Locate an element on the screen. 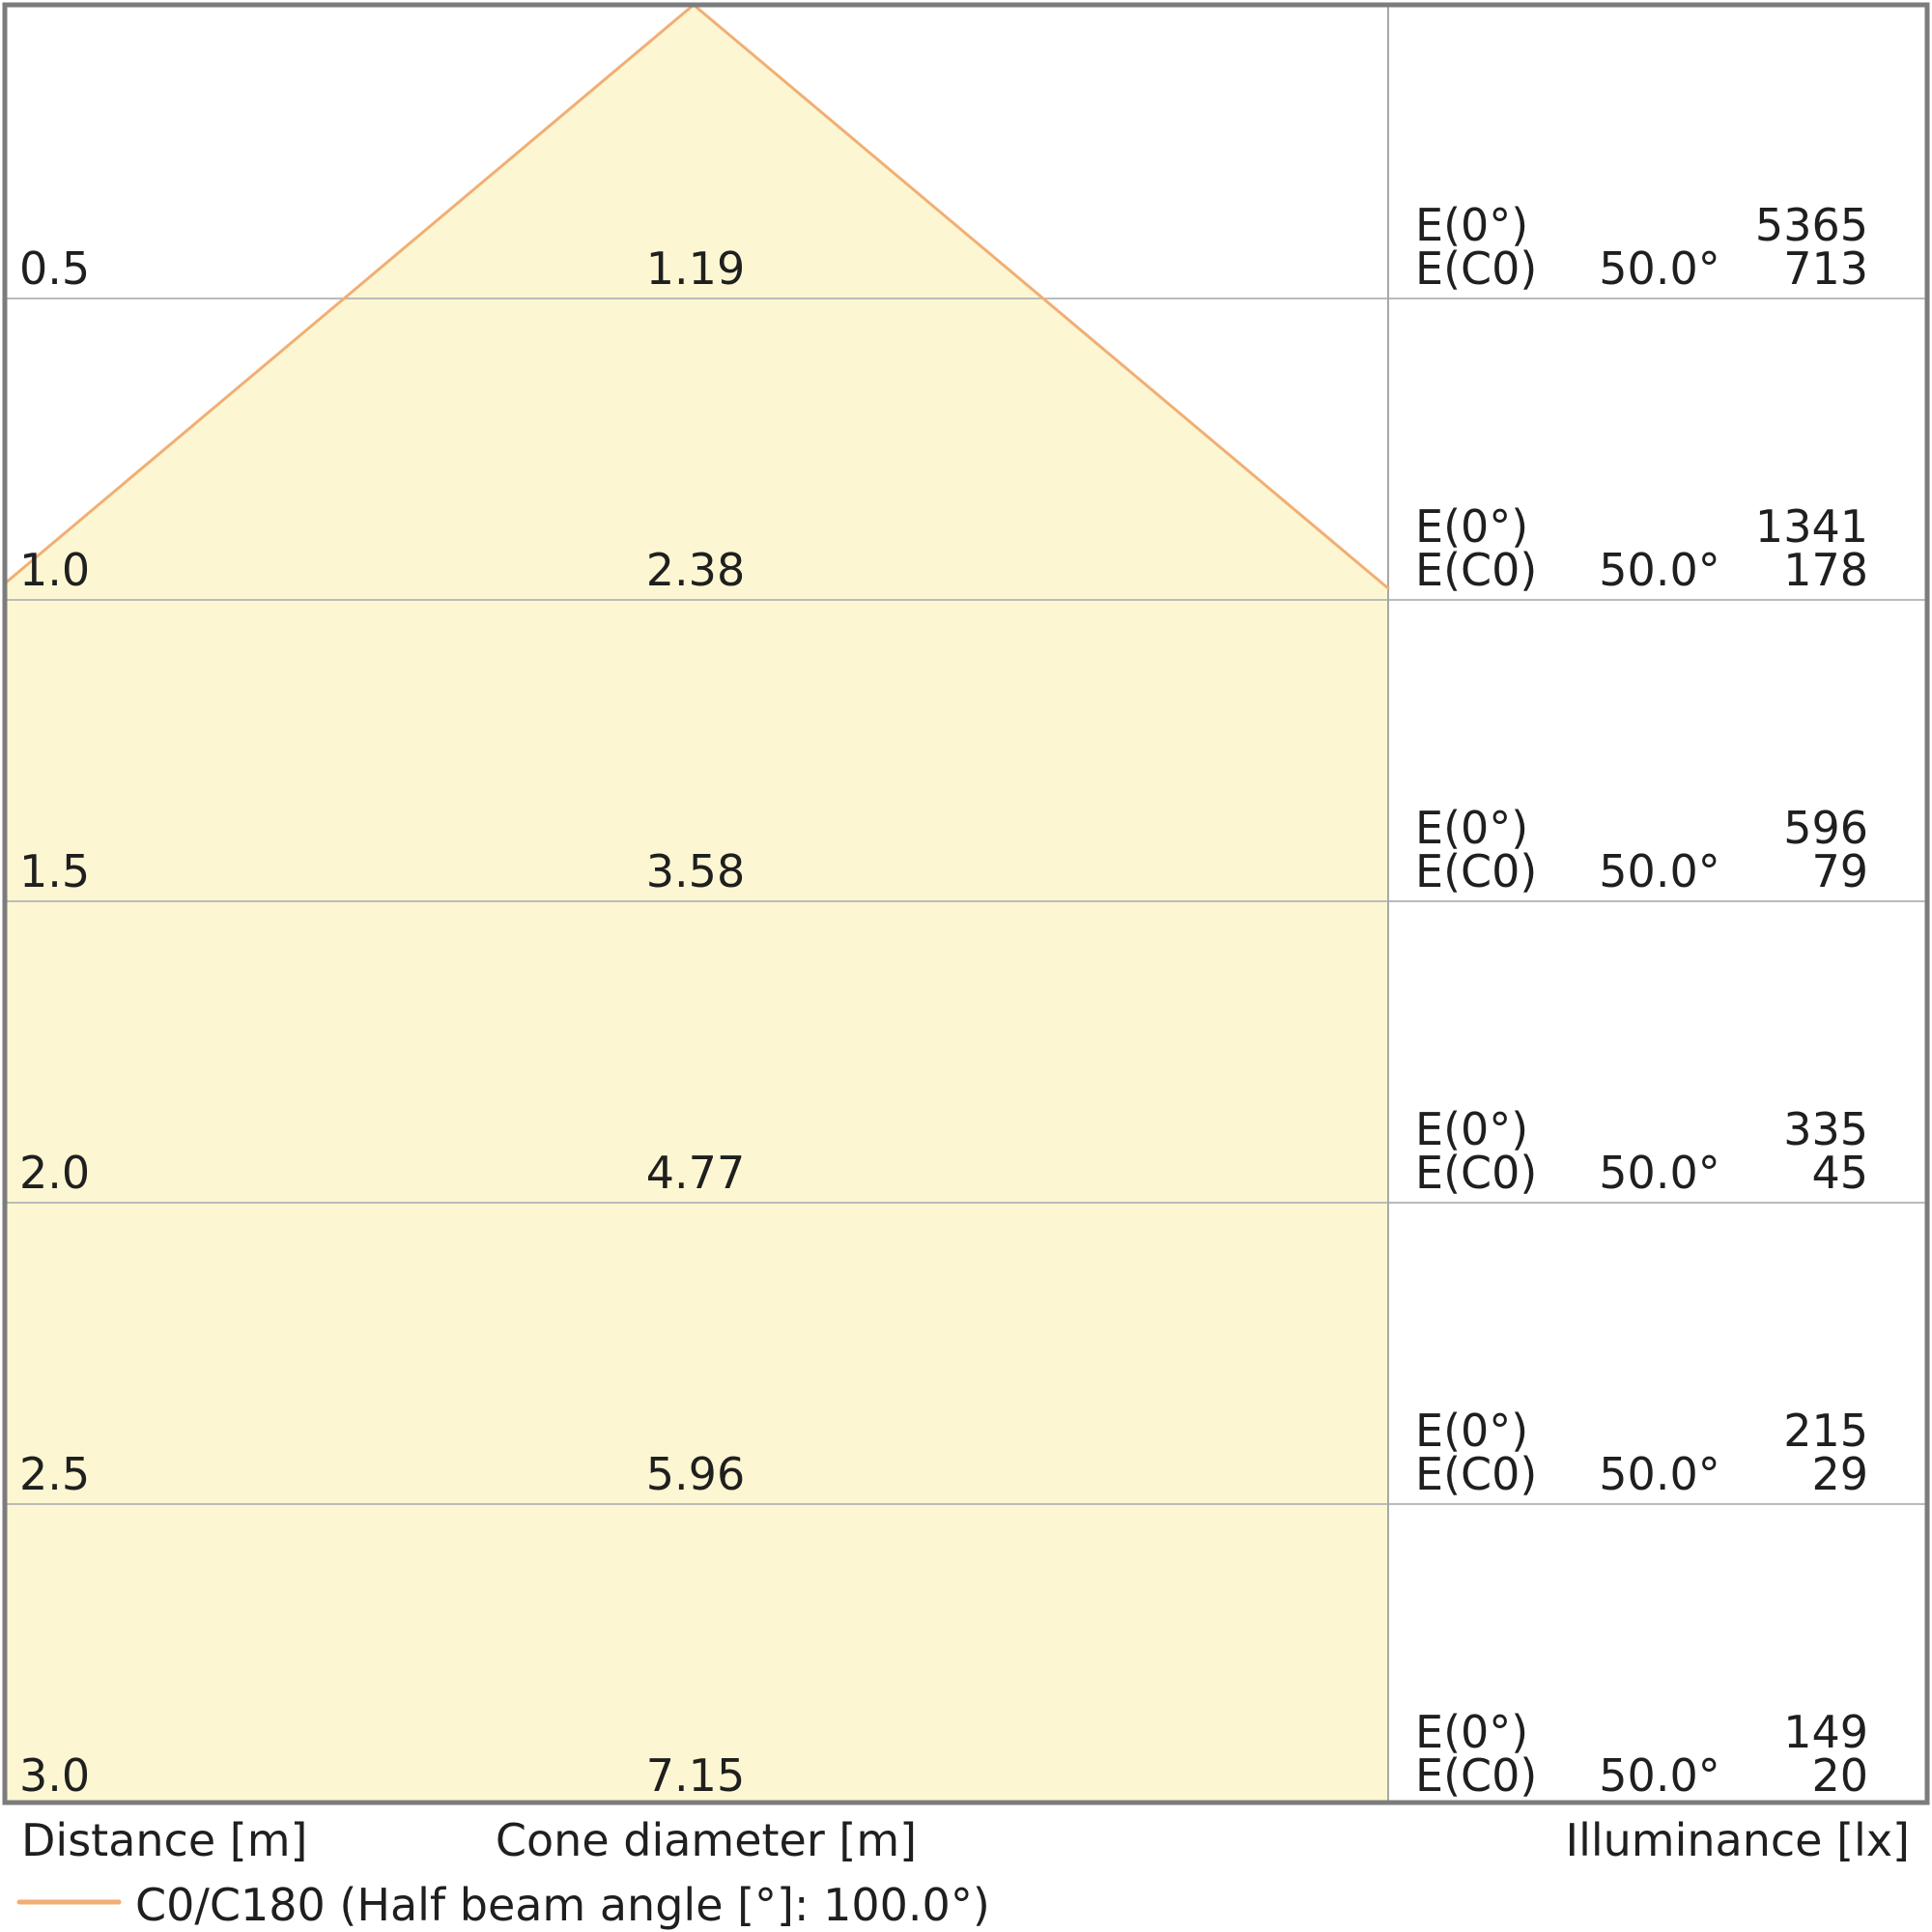  e0-row-2-0: E(0°) 335 is located at coordinates (1641, 1129).